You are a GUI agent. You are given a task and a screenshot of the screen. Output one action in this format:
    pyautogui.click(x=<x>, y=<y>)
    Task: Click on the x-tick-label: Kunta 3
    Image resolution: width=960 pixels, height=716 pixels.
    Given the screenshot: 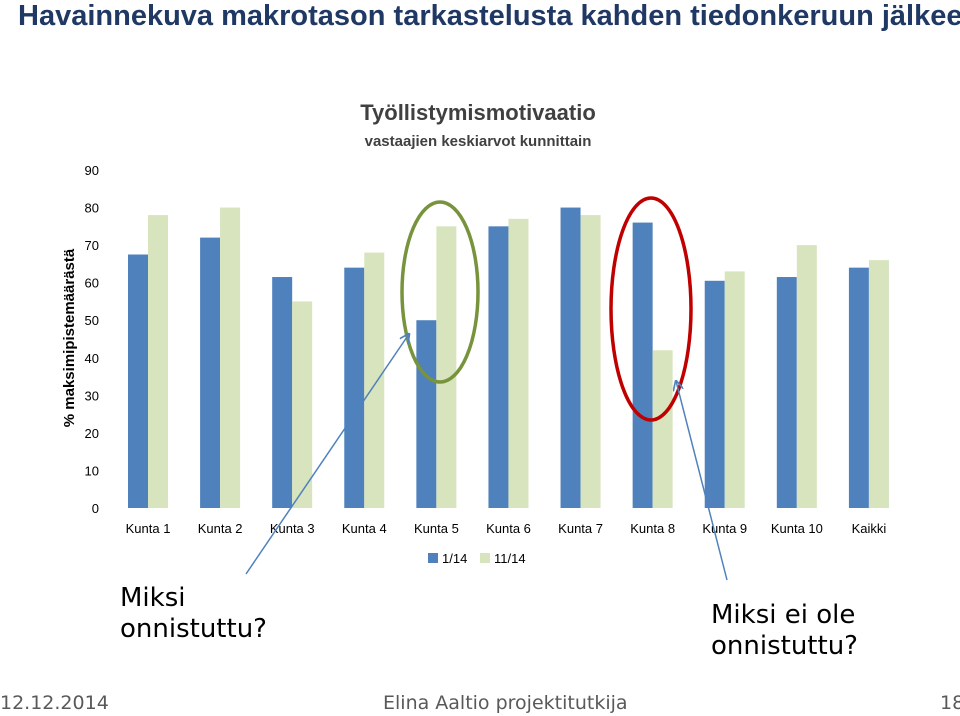 What is the action you would take?
    pyautogui.click(x=292, y=528)
    